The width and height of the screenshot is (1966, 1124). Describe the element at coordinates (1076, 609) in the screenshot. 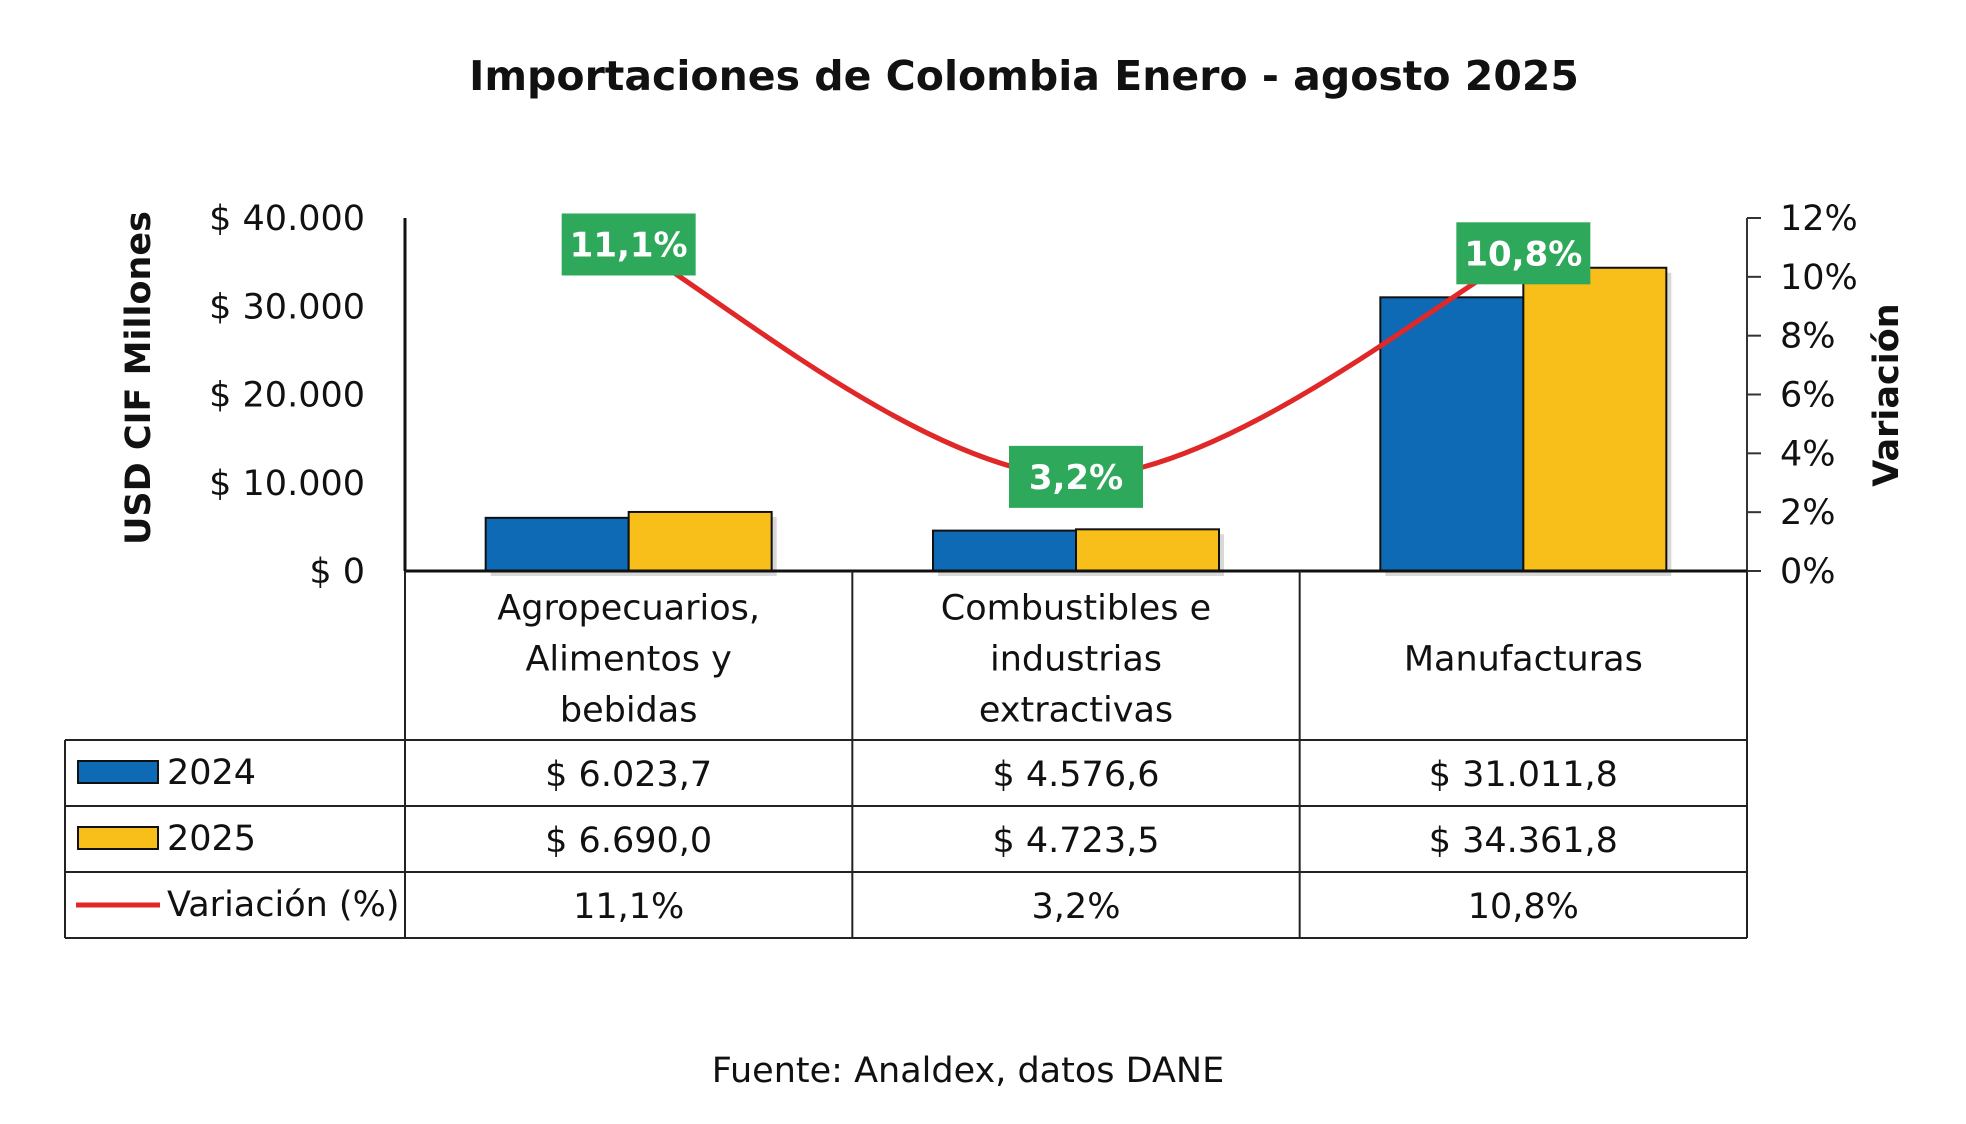

I see `x-category-label: Combustibles e` at that location.